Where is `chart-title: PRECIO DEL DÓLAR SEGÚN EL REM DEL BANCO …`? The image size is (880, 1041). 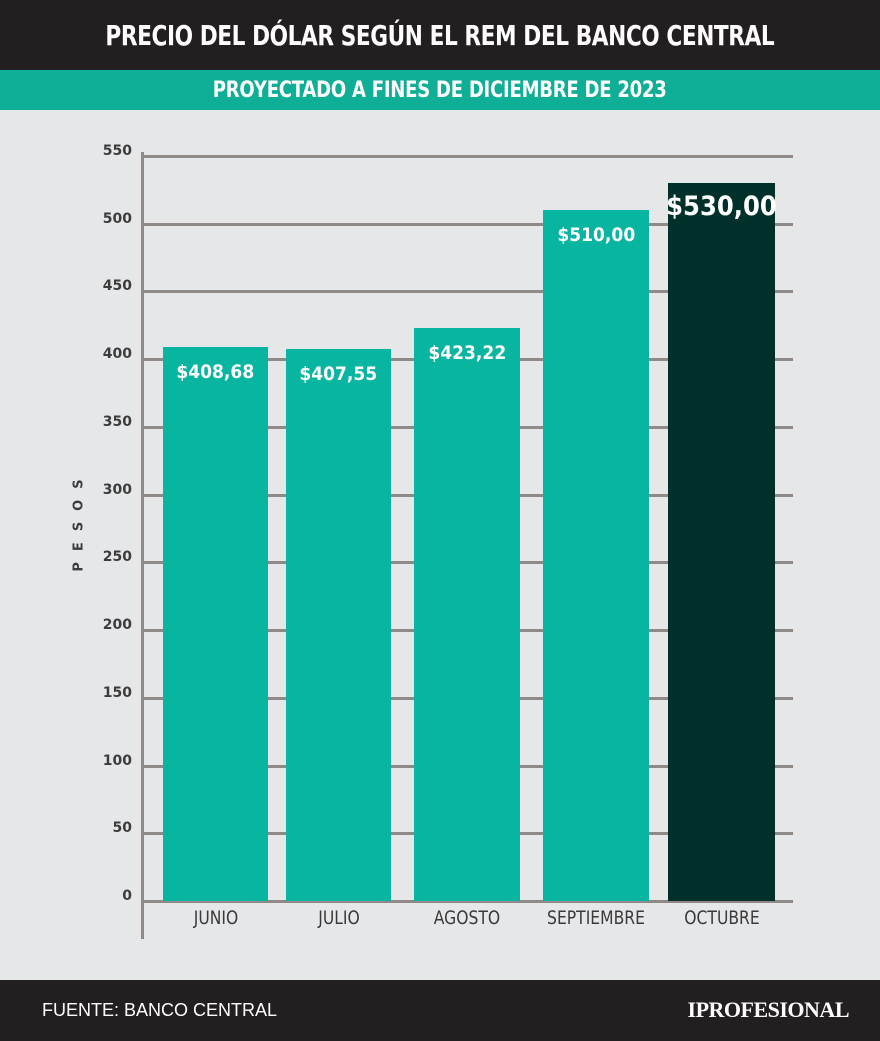
chart-title: PRECIO DEL DÓLAR SEGÚN EL REM DEL BANCO … is located at coordinates (440, 35).